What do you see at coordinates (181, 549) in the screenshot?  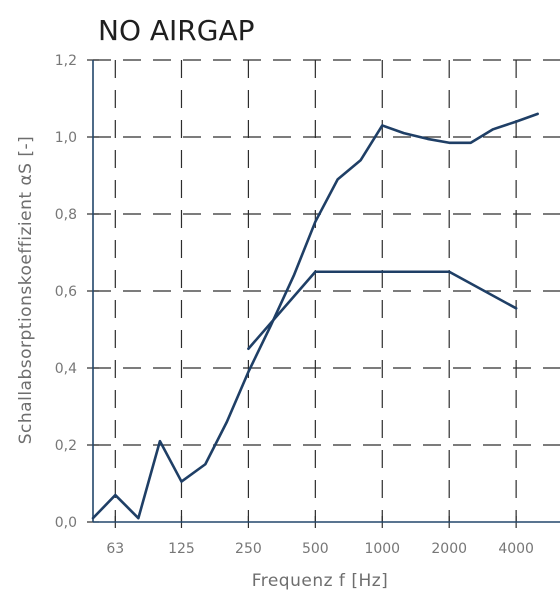 I see `x-tick-label-1: 125` at bounding box center [181, 549].